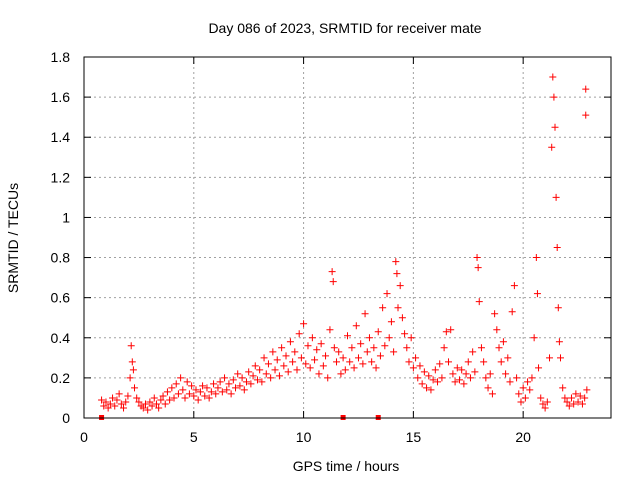 The height and width of the screenshot is (480, 640). Describe the element at coordinates (194, 437) in the screenshot. I see `x-tick-label: 5` at that location.